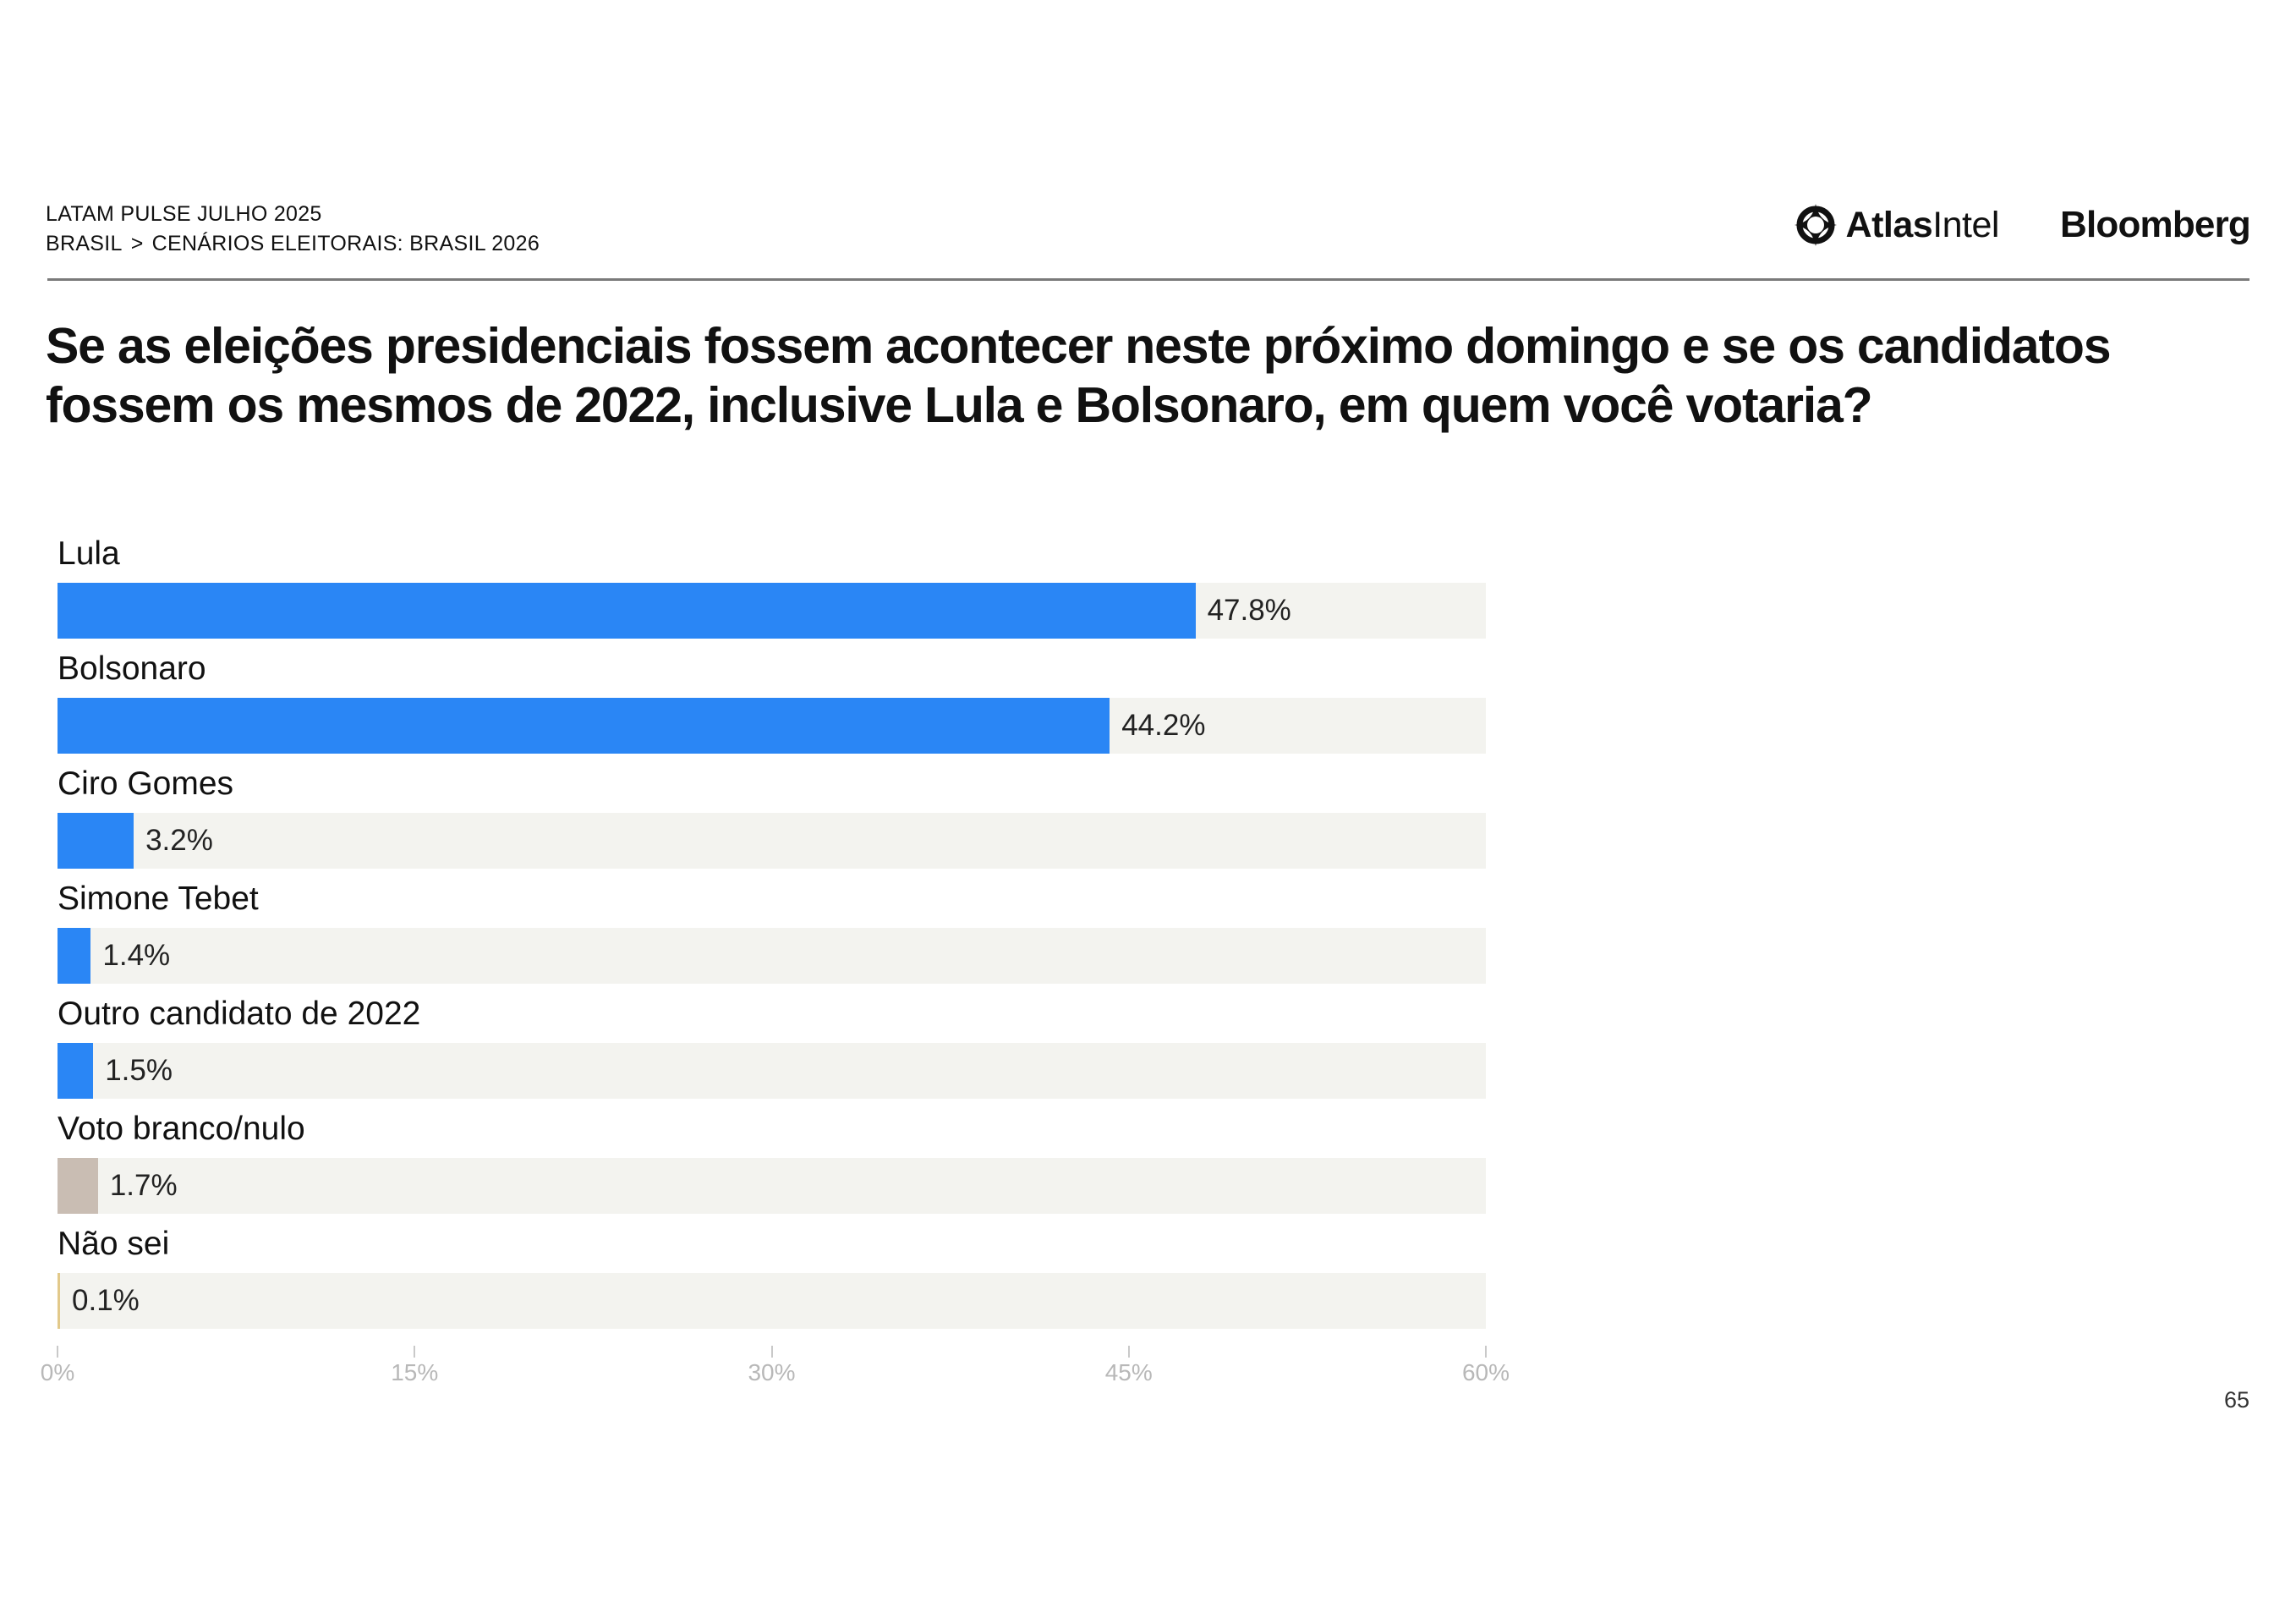 The height and width of the screenshot is (1624, 2296). Describe the element at coordinates (132, 669) in the screenshot. I see `category-label-bolsonaro: Bolsonaro` at that location.